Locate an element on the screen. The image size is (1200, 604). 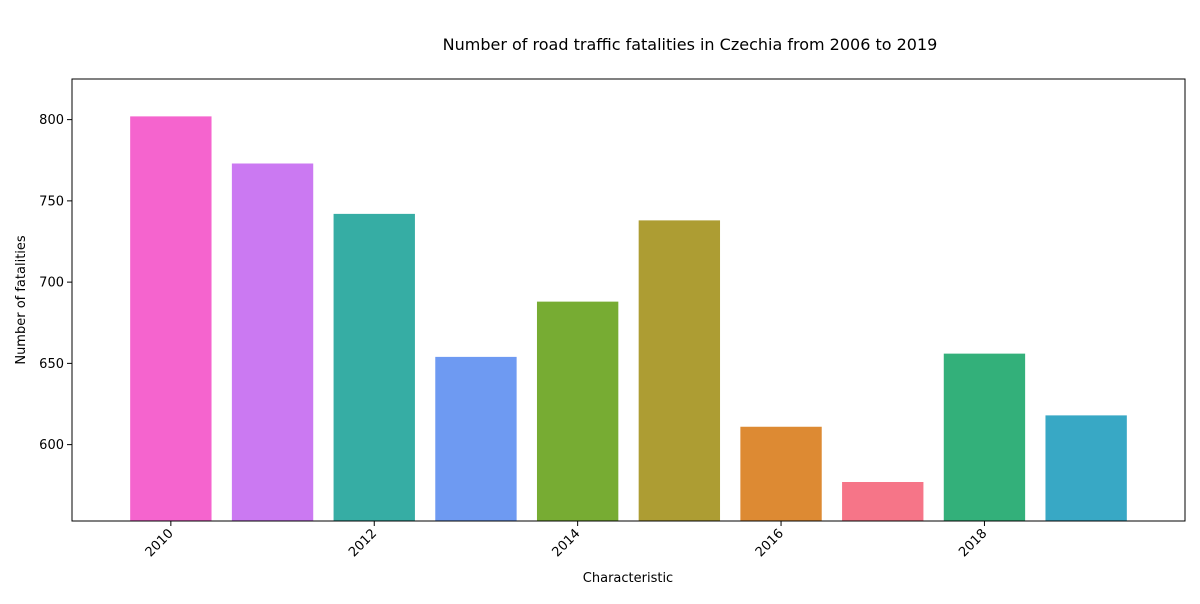
bar-2011 is located at coordinates (272, 342).